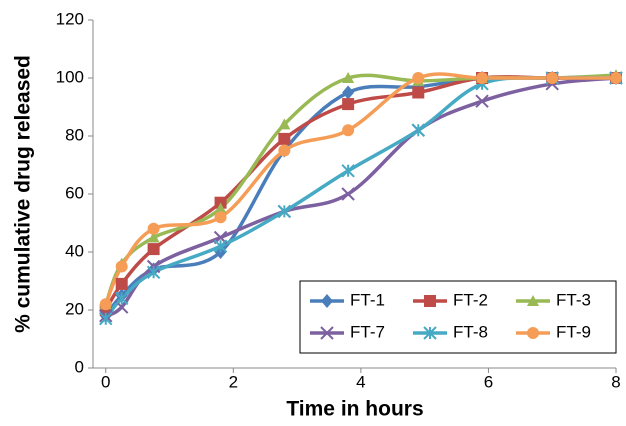 This screenshot has width=626, height=426. What do you see at coordinates (573, 299) in the screenshot?
I see `legend-label: FT-3` at bounding box center [573, 299].